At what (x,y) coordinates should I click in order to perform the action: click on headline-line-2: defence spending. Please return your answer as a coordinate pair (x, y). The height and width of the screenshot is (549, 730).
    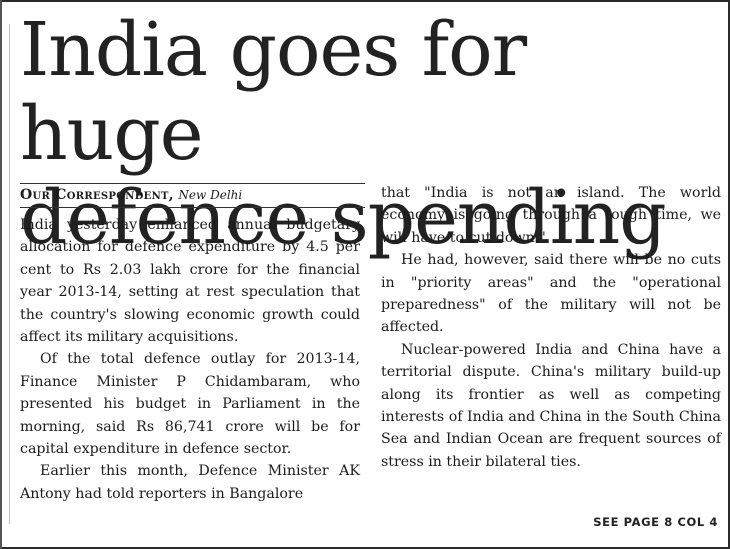
    Looking at the image, I should click on (343, 218).